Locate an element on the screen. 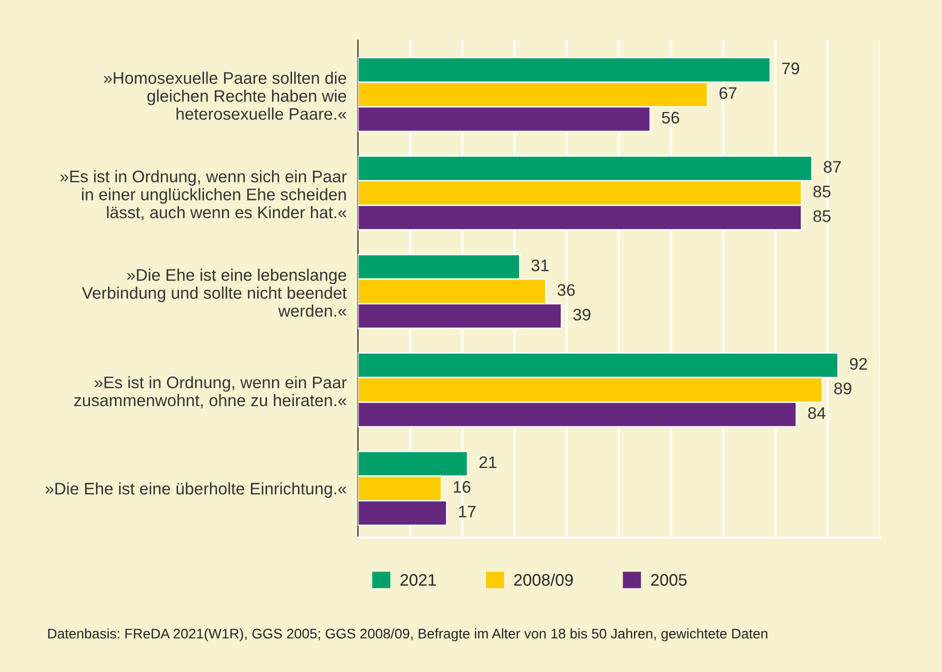  y-tick-label: »Es ist in Ordnung, wenn sich ein Paar in einer unglücklichen Ehe scheiden lässt, auch wenn es Kinder hat.« is located at coordinates (203, 195).